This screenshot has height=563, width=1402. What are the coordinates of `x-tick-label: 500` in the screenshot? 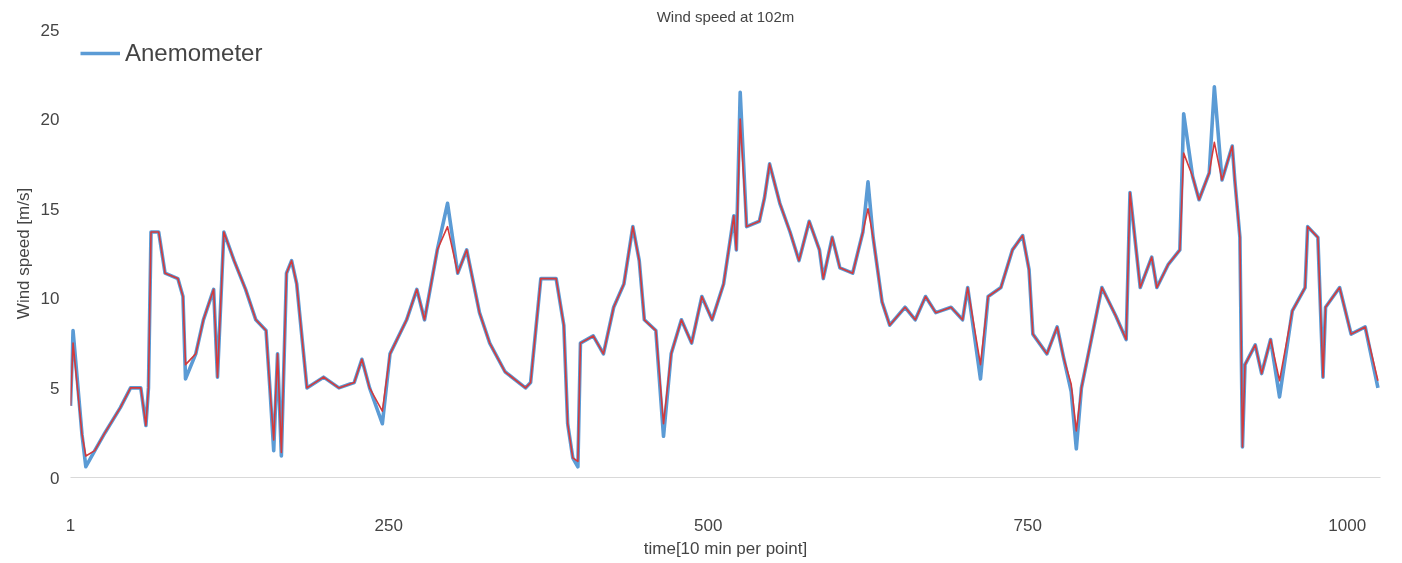 It's located at (708, 525).